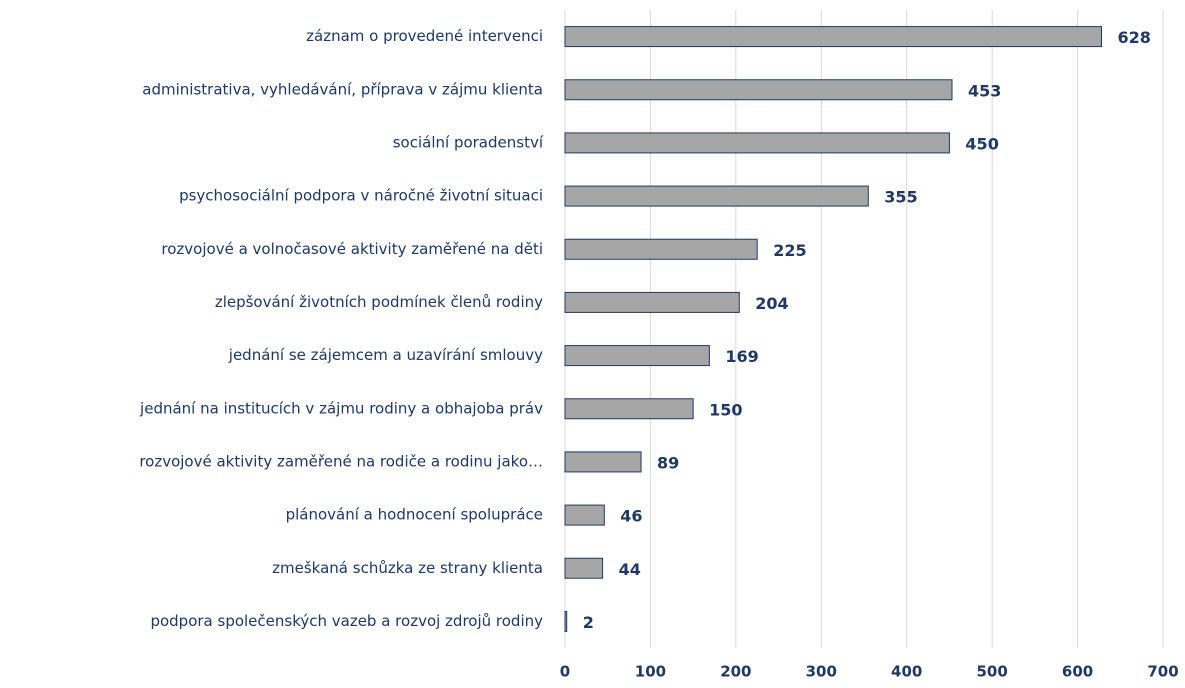 The width and height of the screenshot is (1185, 688). What do you see at coordinates (906, 672) in the screenshot?
I see `x-tick-label: 400` at bounding box center [906, 672].